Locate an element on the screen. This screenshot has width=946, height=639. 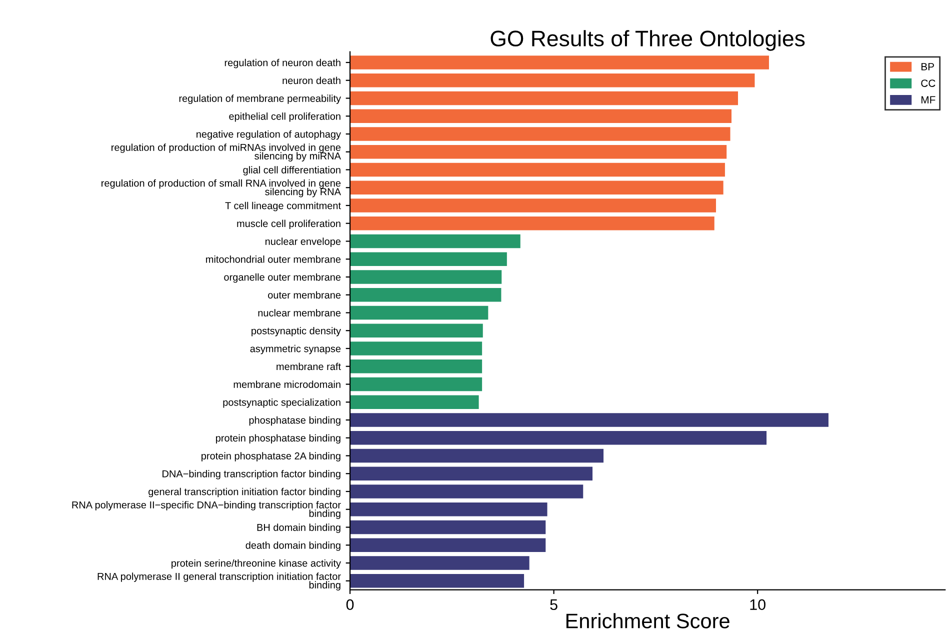
y-tick-label: nuclear envelope is located at coordinates (303, 242).